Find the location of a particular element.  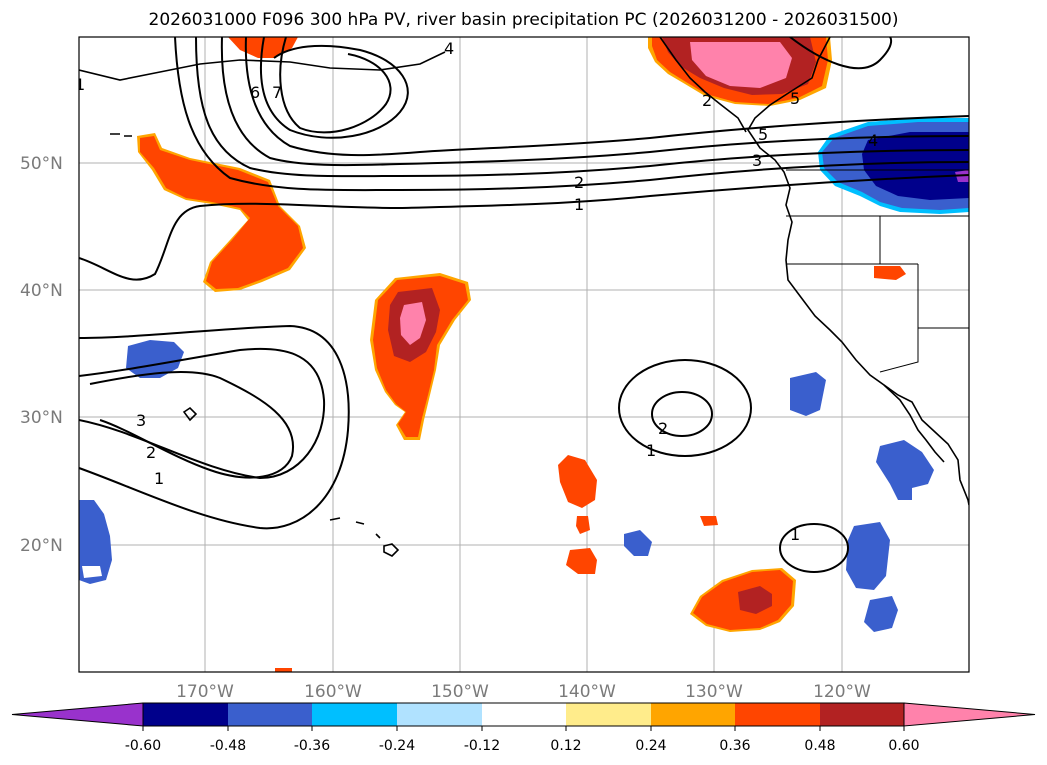

contour-4-north is located at coordinates (594, 102).